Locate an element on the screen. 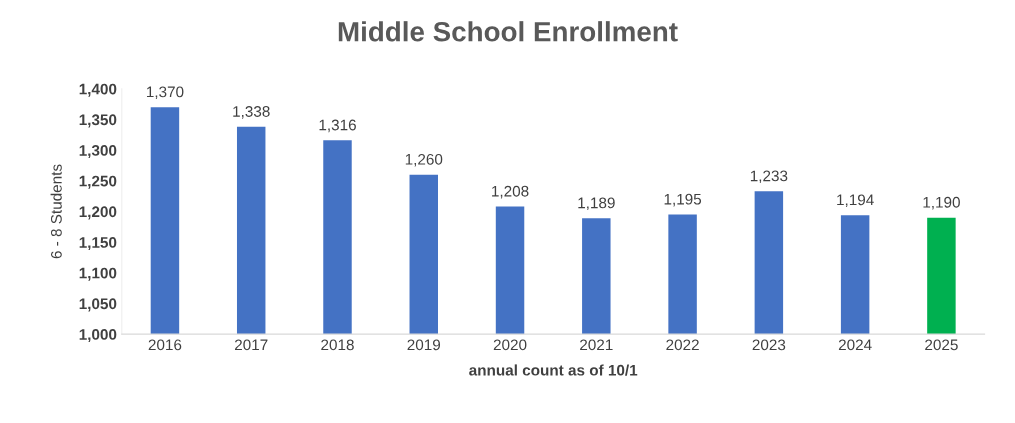 Image resolution: width=1015 pixels, height=423 pixels. x-tick-label: 2019 is located at coordinates (424, 345).